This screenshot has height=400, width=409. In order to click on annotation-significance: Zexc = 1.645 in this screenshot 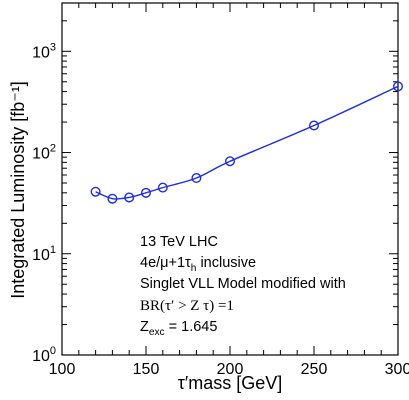, I will do `click(178, 329)`.